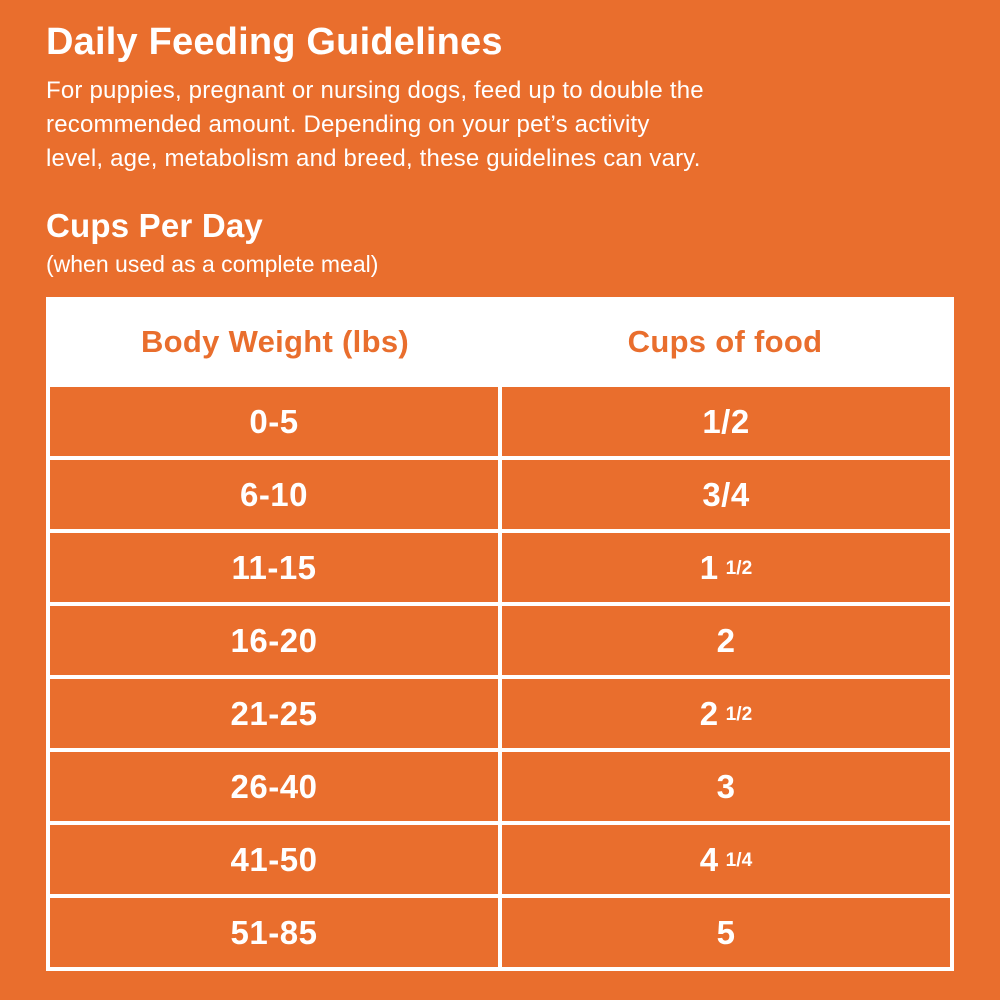 The image size is (1000, 1000). What do you see at coordinates (500, 495) in the screenshot?
I see `table-row: 6-10 3/4` at bounding box center [500, 495].